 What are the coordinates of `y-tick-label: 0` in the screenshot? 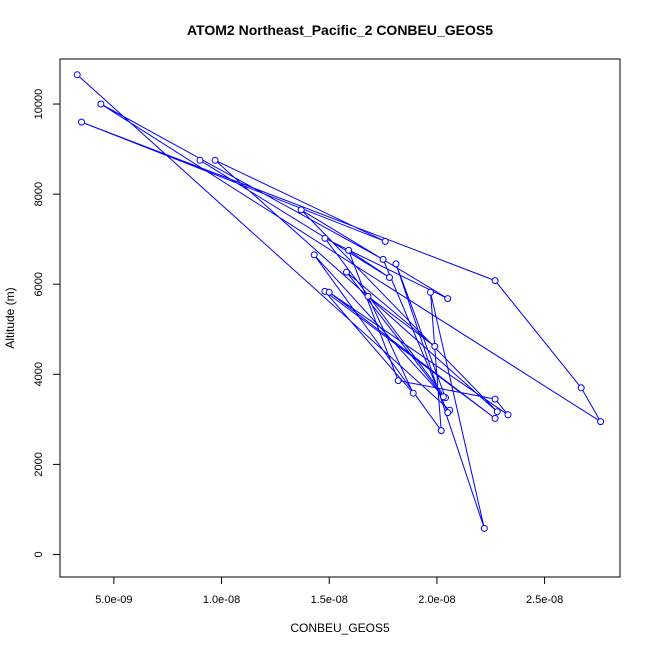 It's located at (39, 554).